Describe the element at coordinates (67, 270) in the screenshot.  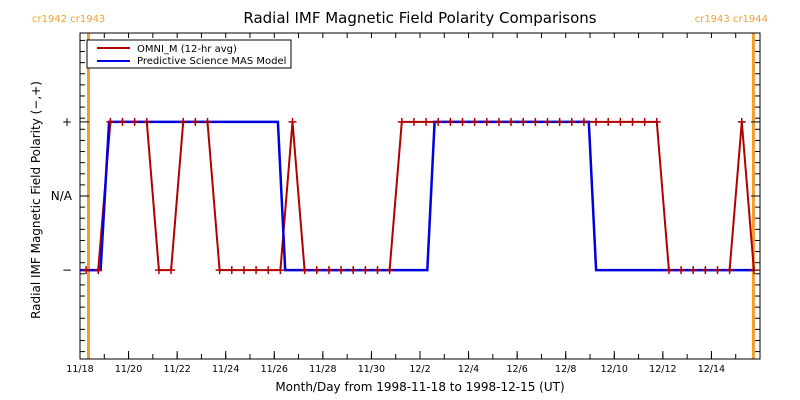
I see `y-tick-label: −` at that location.